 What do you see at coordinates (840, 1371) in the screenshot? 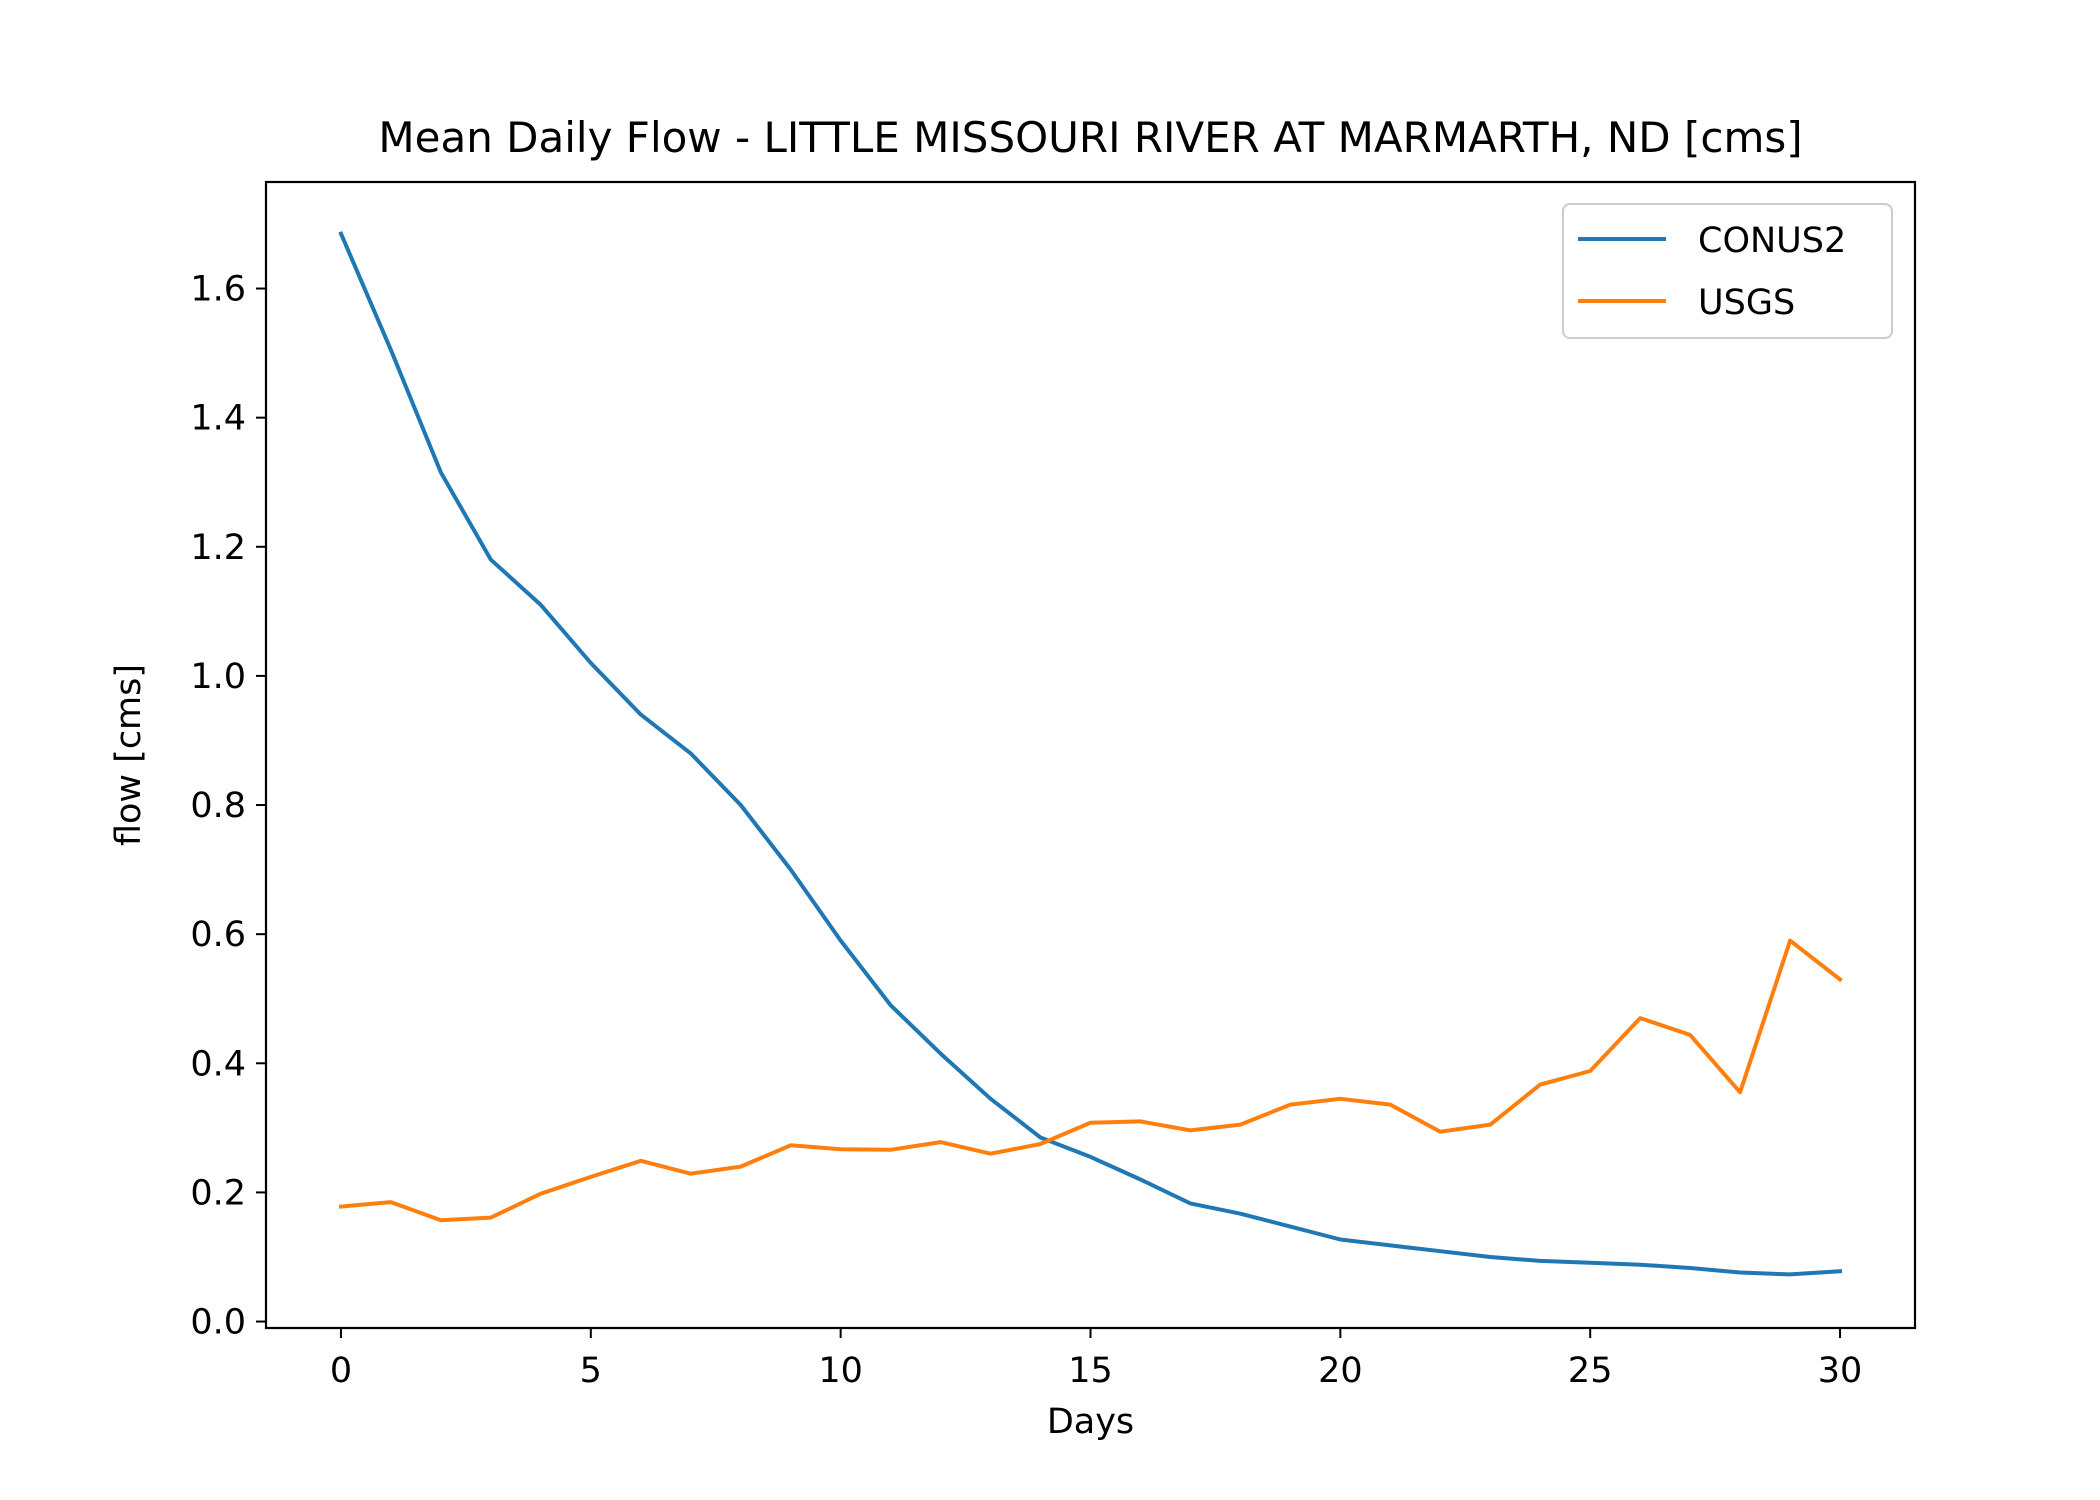
I see `x-tick-label: 10` at bounding box center [840, 1371].